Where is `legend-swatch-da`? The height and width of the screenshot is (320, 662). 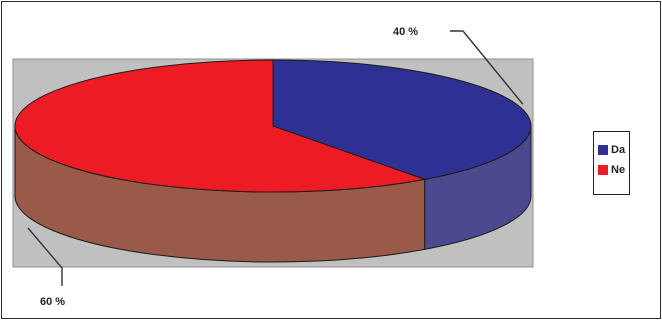
legend-swatch-da is located at coordinates (603, 150).